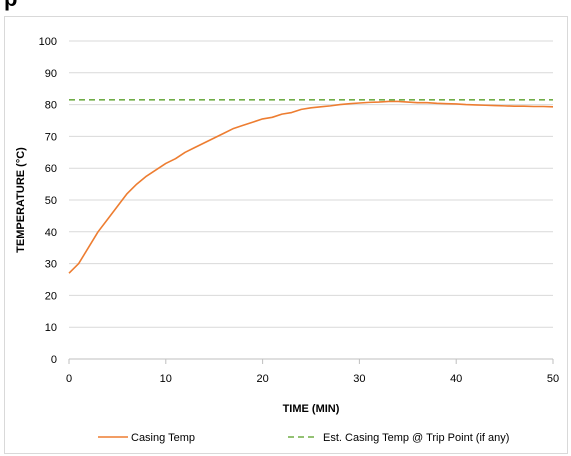 The height and width of the screenshot is (456, 571). What do you see at coordinates (311, 409) in the screenshot?
I see `x-axis-title: TIME (MIN)` at bounding box center [311, 409].